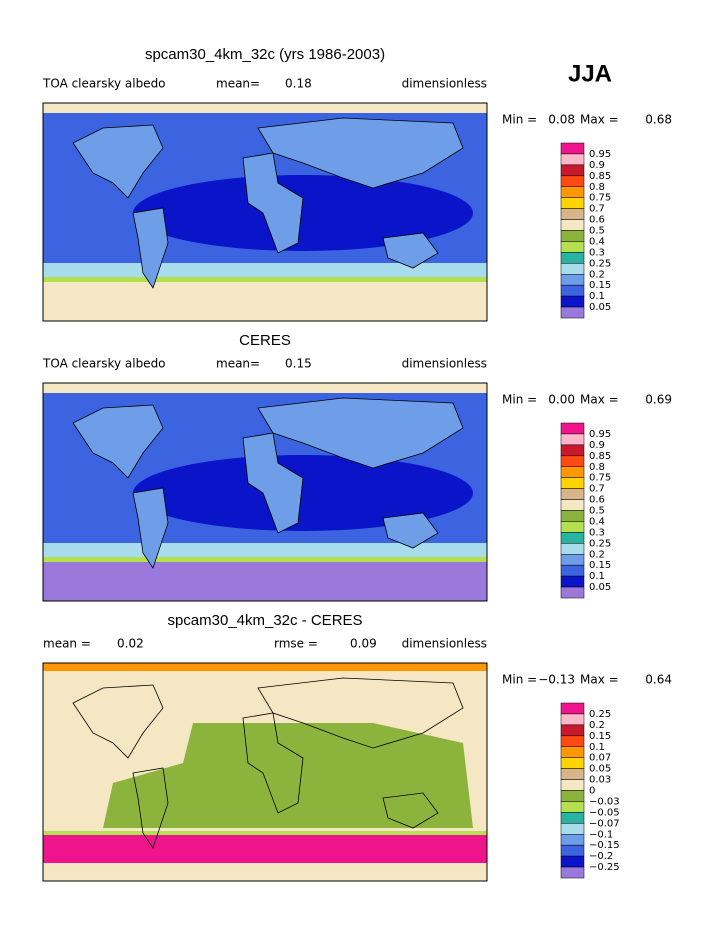 The image size is (723, 935). What do you see at coordinates (265, 340) in the screenshot?
I see `panel-title: CERES` at bounding box center [265, 340].